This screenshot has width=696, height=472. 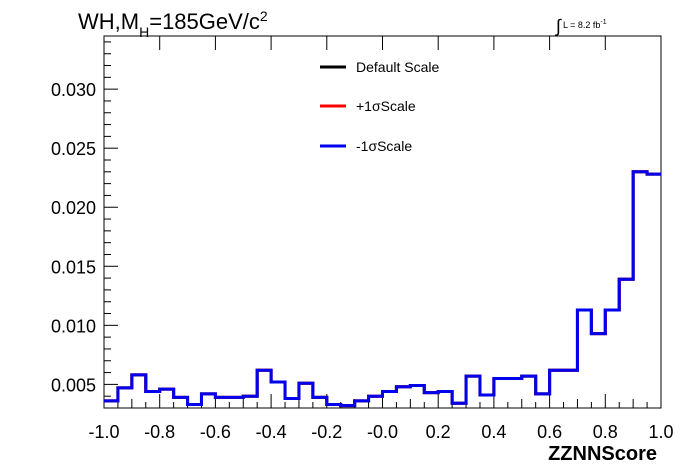 What do you see at coordinates (73, 149) in the screenshot?
I see `y-tick-label: 0.025` at bounding box center [73, 149].